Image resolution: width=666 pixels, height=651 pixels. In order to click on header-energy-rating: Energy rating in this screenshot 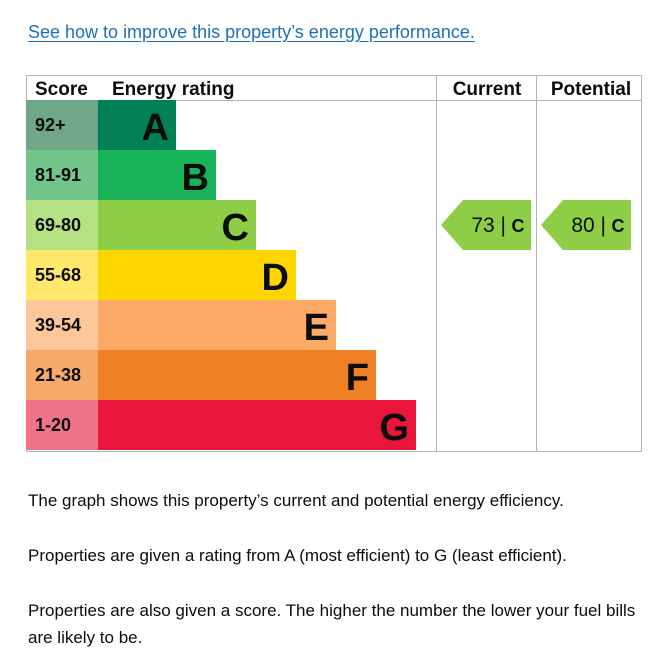, I will do `click(173, 89)`.